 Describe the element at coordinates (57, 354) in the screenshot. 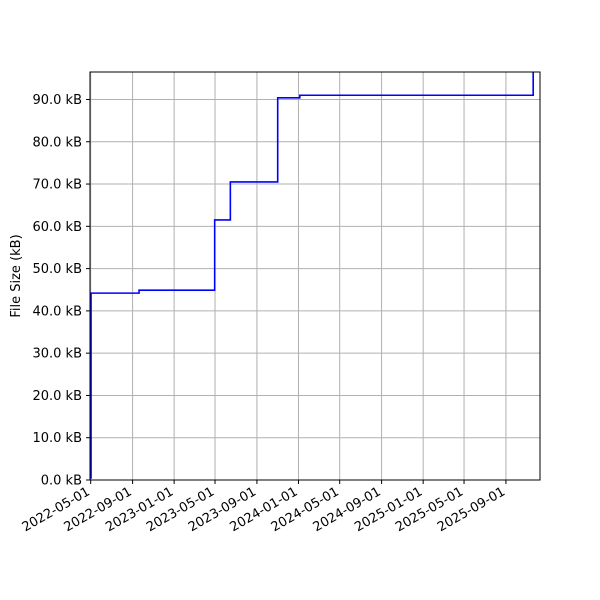

I see `y-tick-label: 30.0 kB` at that location.